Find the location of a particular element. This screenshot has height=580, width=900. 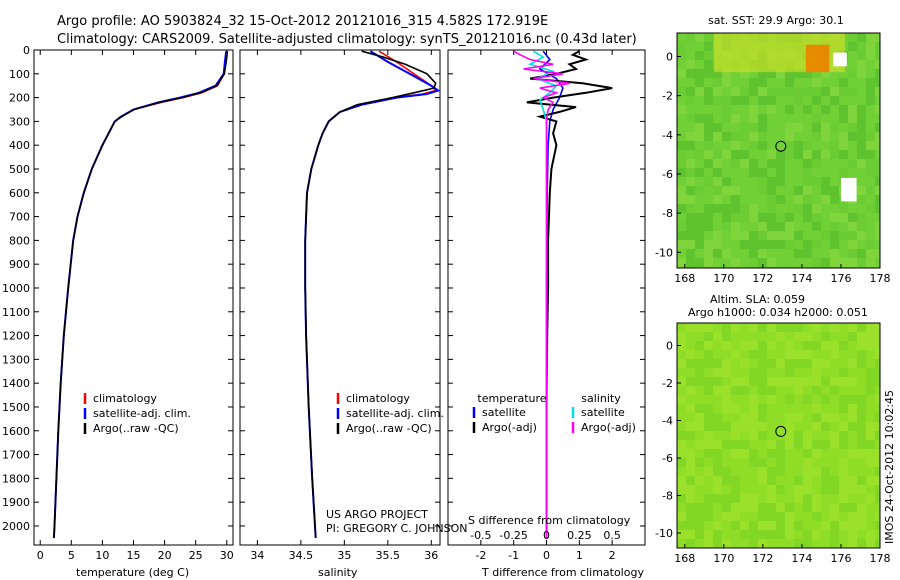

y-tick-label: 700 is located at coordinates (19, 217).